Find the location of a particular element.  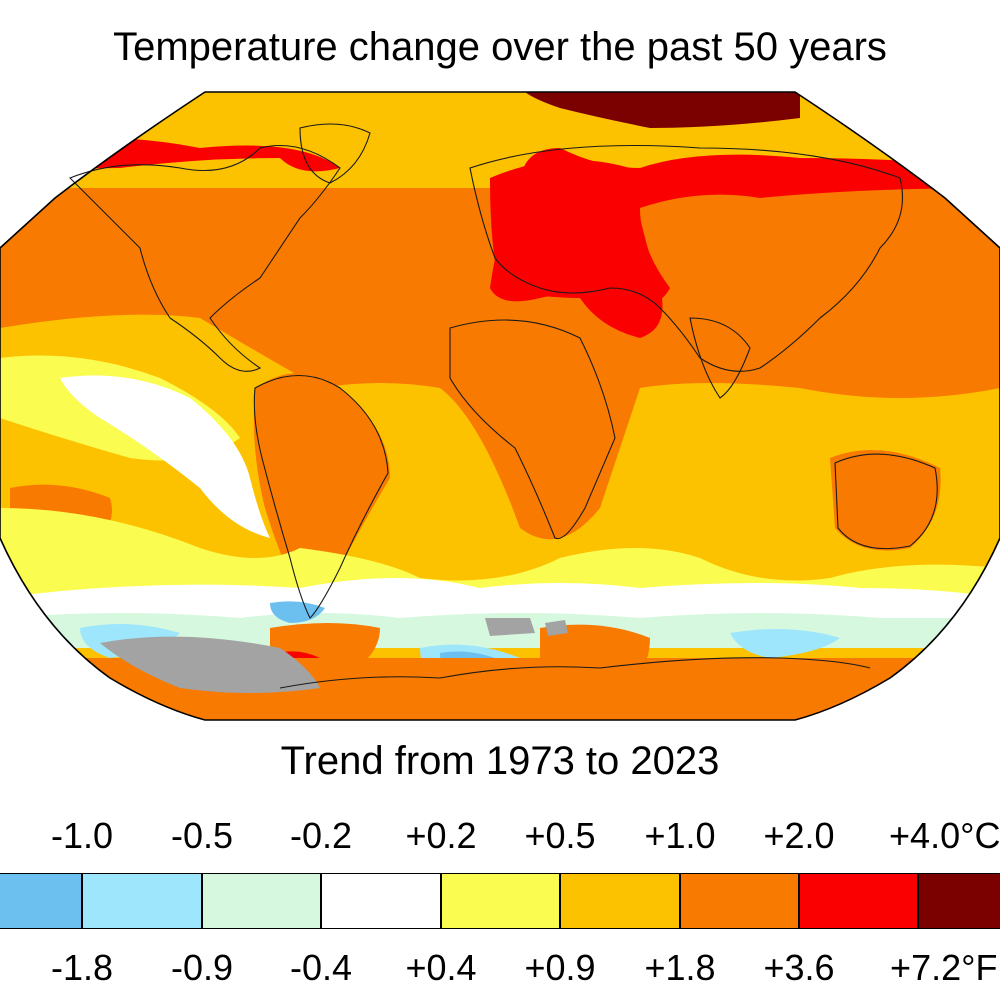

fahrenheit-tick-label: -0.9 is located at coordinates (202, 967).